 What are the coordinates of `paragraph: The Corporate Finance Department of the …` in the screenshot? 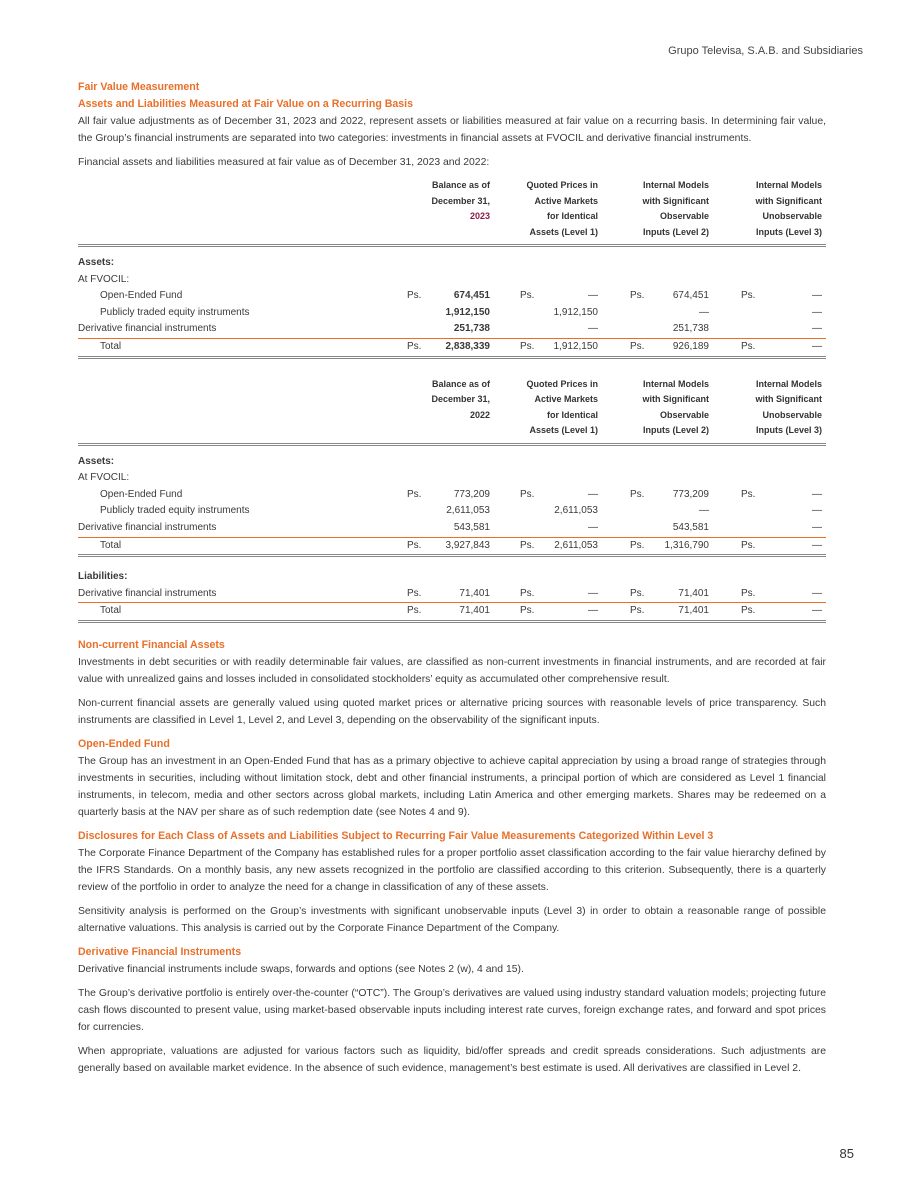 It's located at (452, 870).